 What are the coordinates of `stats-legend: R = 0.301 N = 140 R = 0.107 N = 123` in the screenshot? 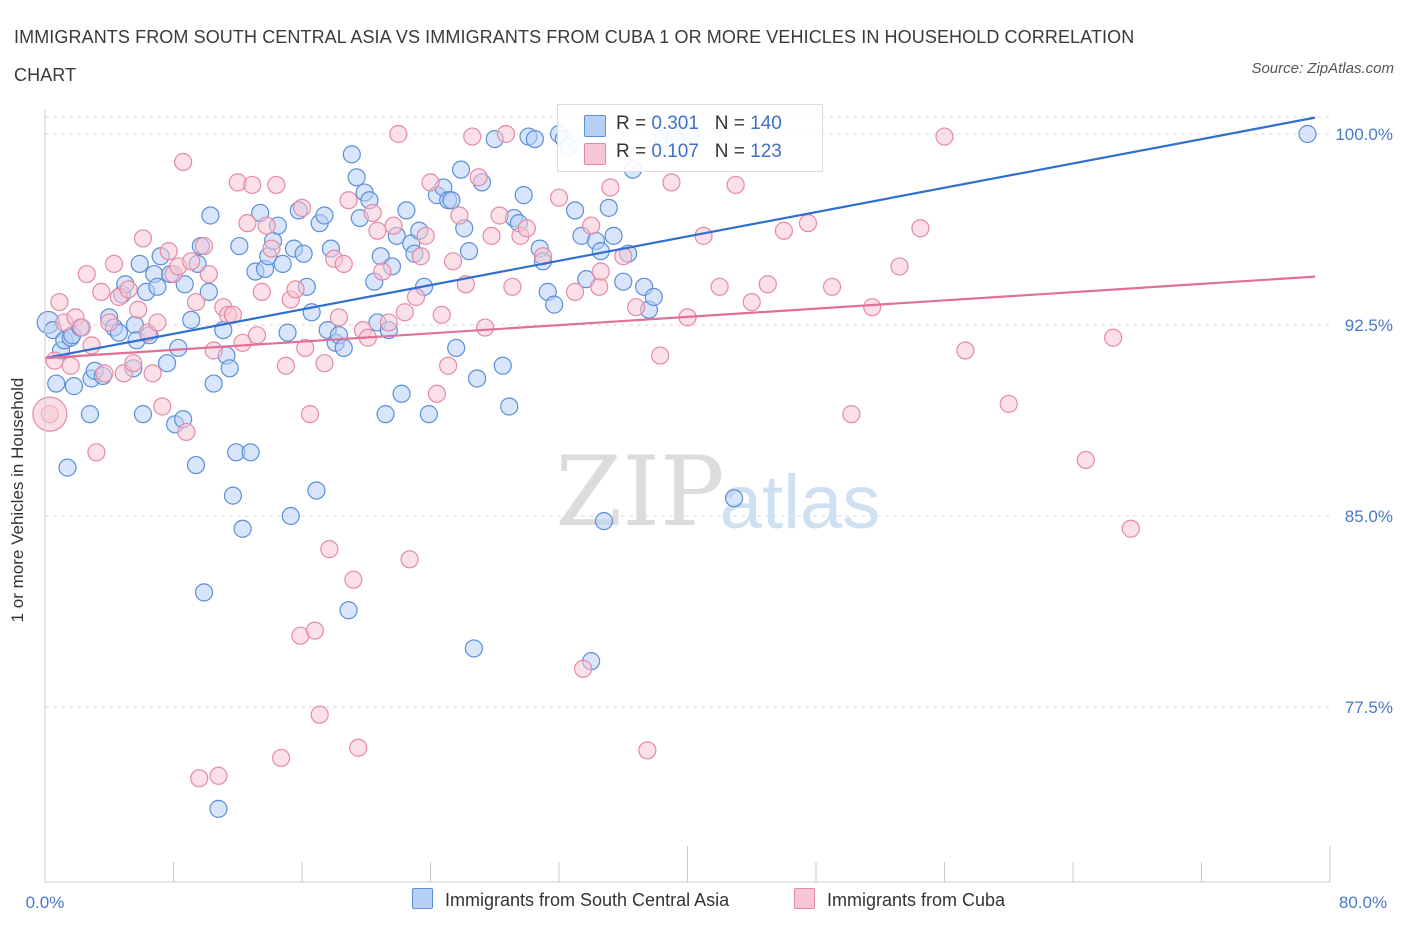 It's located at (690, 138).